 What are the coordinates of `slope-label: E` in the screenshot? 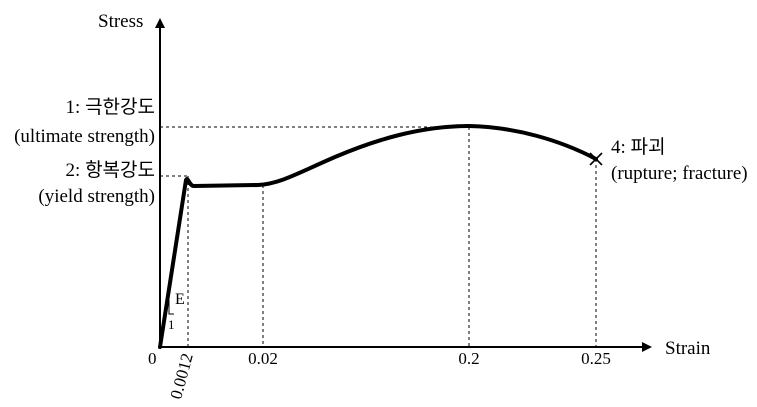 It's located at (180, 299).